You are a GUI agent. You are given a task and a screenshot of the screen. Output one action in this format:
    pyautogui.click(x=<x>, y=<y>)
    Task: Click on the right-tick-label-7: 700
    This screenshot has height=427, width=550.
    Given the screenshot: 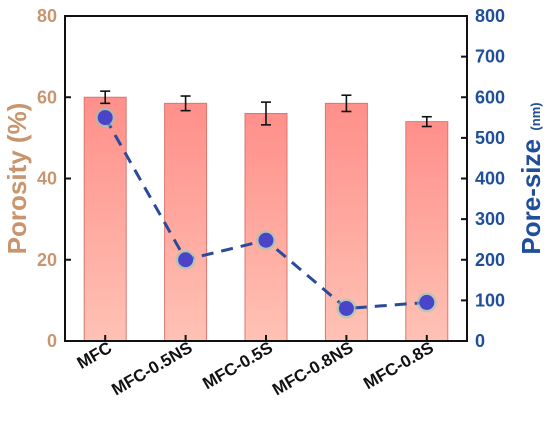 What is the action you would take?
    pyautogui.click(x=490, y=57)
    